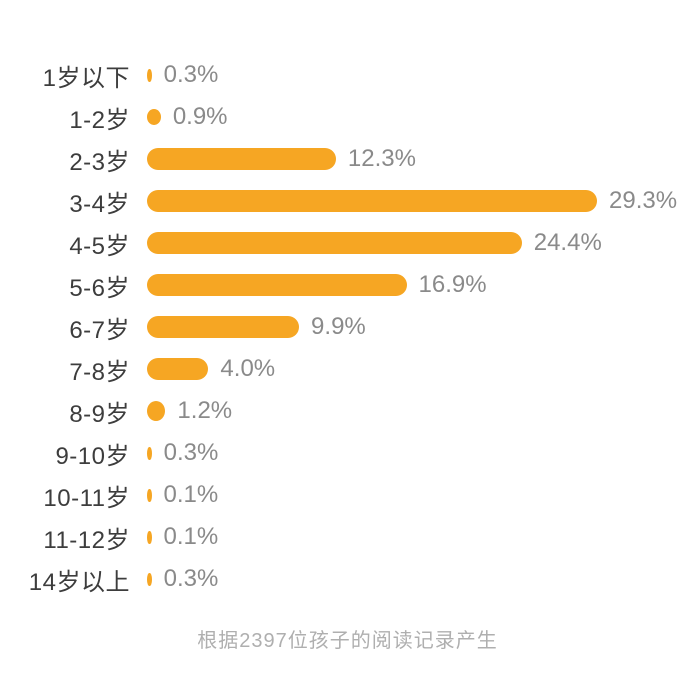 Image resolution: width=695 pixels, height=695 pixels. What do you see at coordinates (347, 641) in the screenshot?
I see `chart-footnote: 根据2397位孩子的阅读记录产生` at bounding box center [347, 641].